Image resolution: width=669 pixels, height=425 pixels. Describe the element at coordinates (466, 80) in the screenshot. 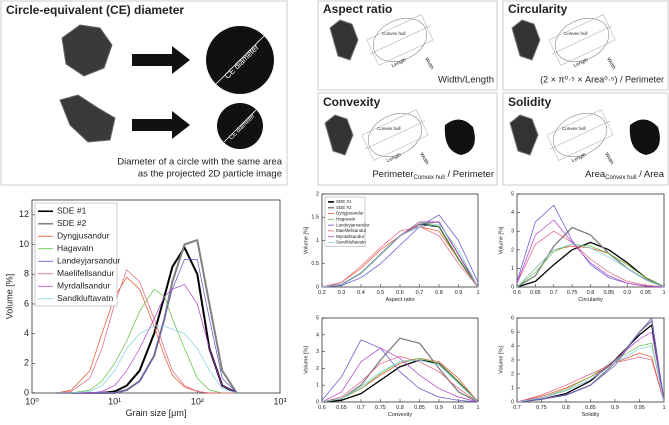

I see `formula: Width/Length` at that location.